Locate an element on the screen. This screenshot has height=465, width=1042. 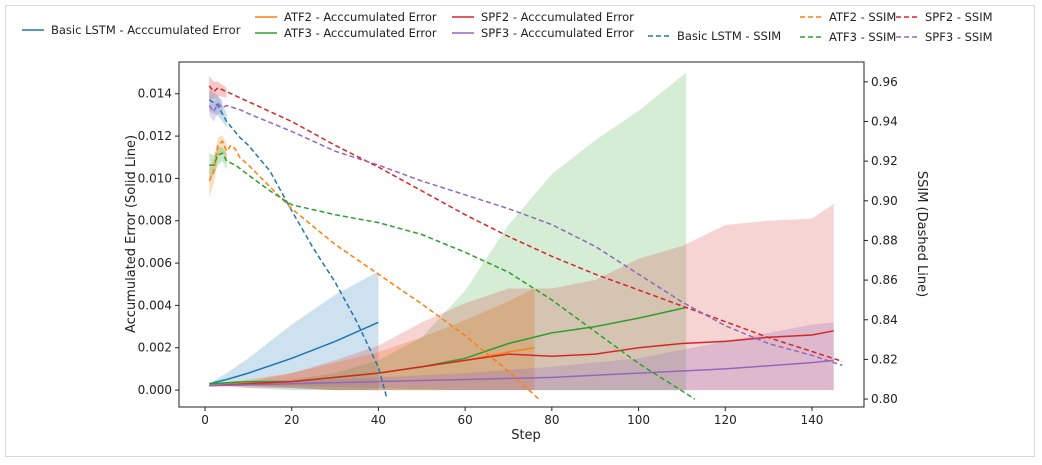
atf2-ssim-band is located at coordinates (218, 166).